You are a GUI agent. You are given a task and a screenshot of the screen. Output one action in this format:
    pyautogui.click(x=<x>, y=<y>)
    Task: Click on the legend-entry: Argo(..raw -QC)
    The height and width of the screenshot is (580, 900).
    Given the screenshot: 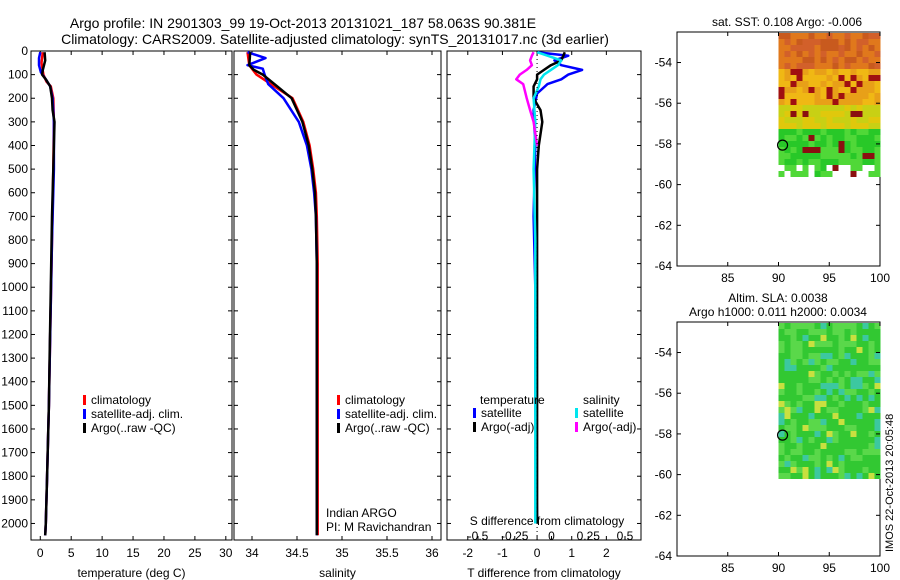 What is the action you would take?
    pyautogui.click(x=133, y=428)
    